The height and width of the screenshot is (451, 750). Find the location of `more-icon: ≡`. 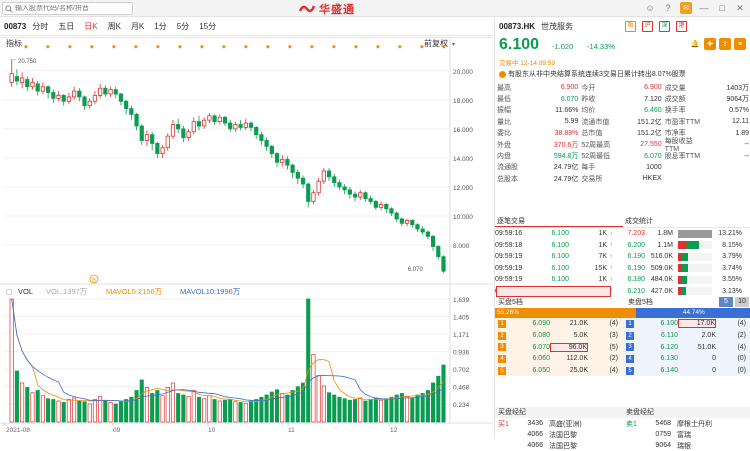

more-icon: ≡ is located at coordinates (740, 44).